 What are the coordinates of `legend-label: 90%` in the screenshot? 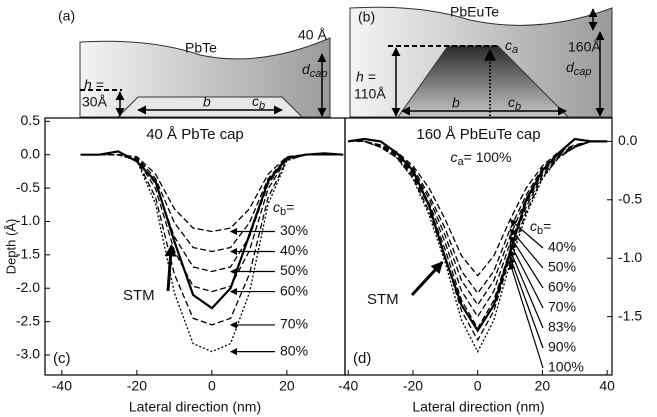 It's located at (562, 347).